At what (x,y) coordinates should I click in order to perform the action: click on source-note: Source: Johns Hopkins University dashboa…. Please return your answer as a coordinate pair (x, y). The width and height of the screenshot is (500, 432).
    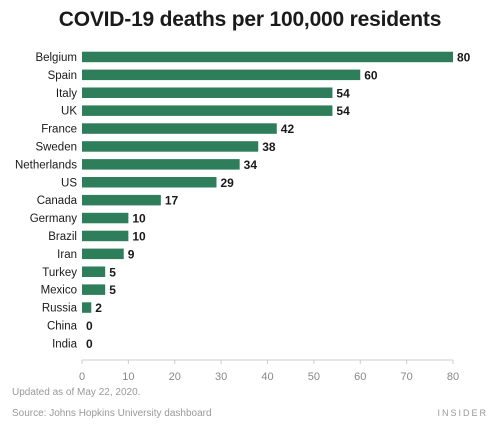
    Looking at the image, I should click on (112, 413).